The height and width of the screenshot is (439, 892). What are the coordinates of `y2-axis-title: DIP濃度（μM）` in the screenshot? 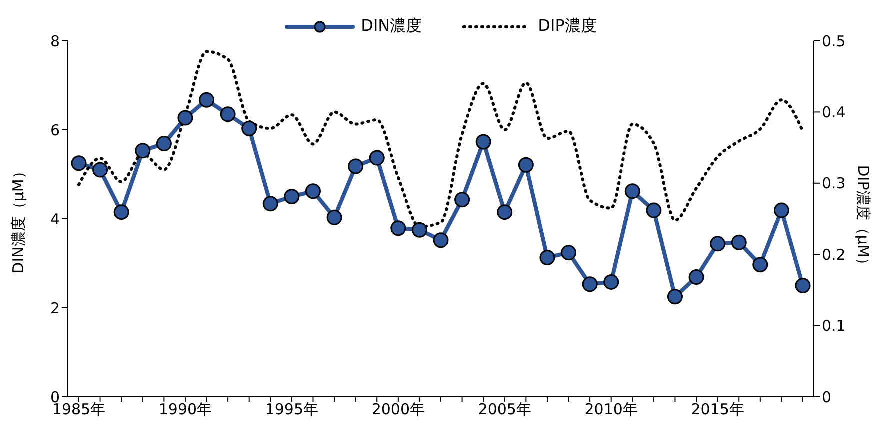 It's located at (863, 219).